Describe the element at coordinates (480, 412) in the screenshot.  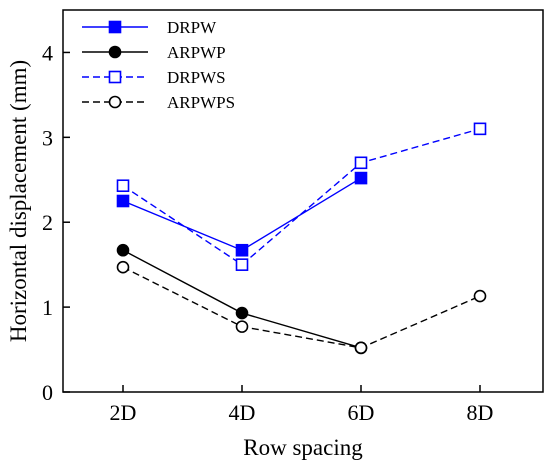
I see `x-tick-label: 8D` at that location.